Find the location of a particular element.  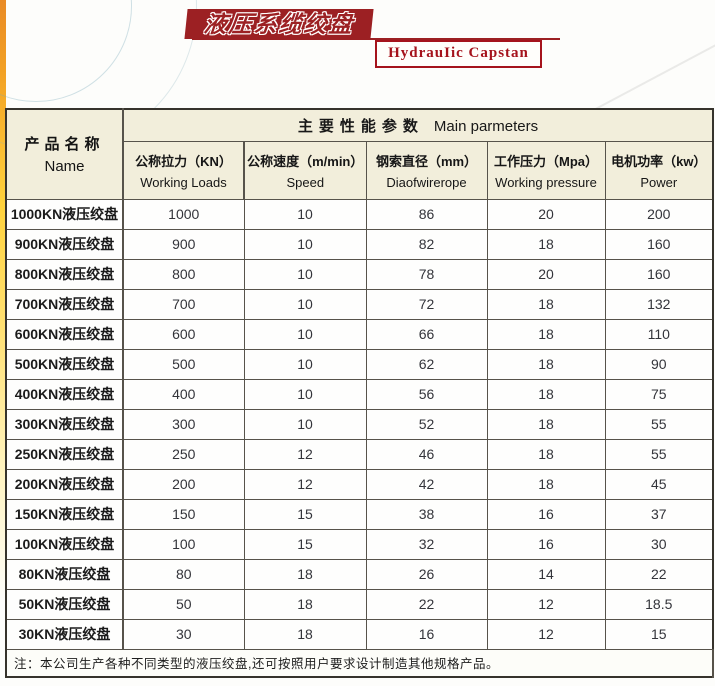

value-cell: 800 is located at coordinates (183, 274).